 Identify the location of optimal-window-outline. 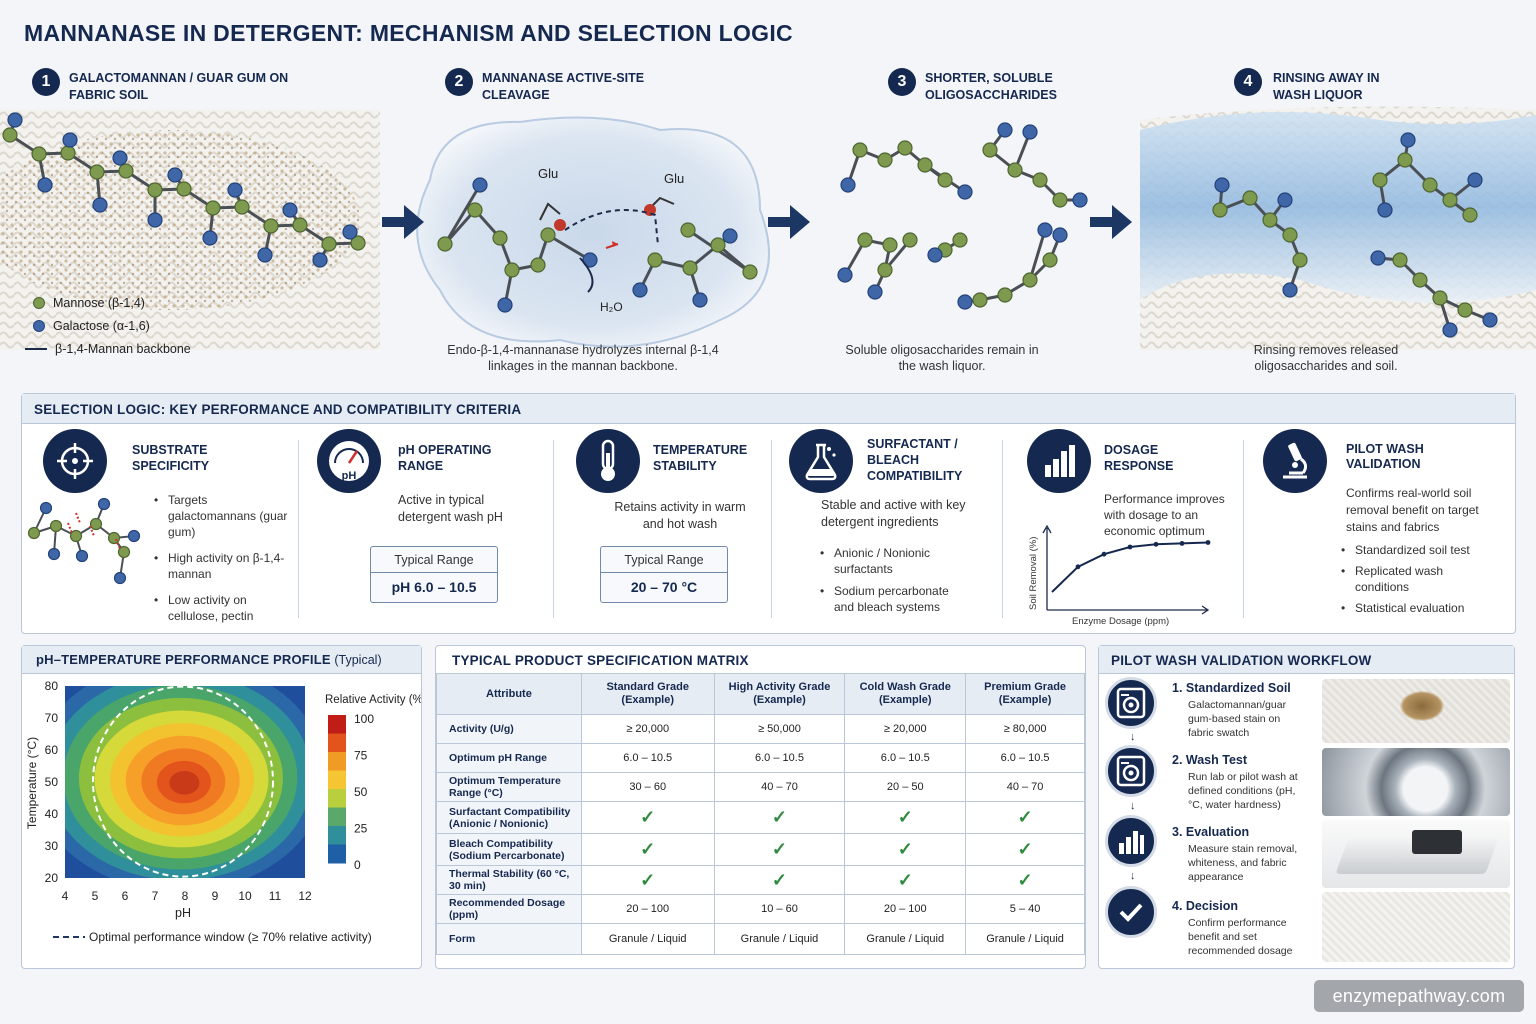
(183, 782).